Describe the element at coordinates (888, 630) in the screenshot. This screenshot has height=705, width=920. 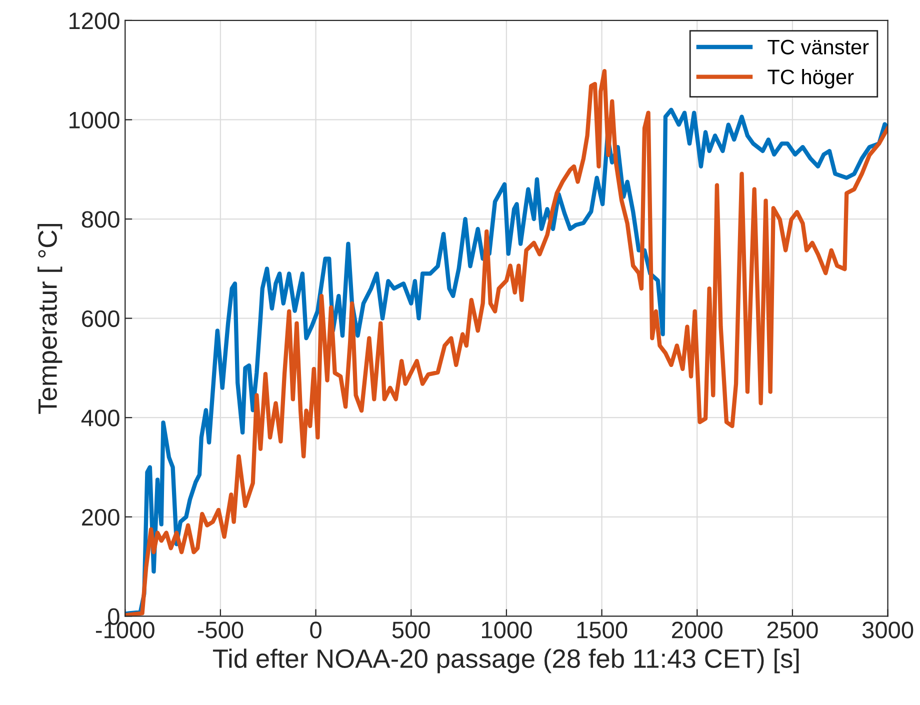
I see `x-tick-label: 3000` at that location.